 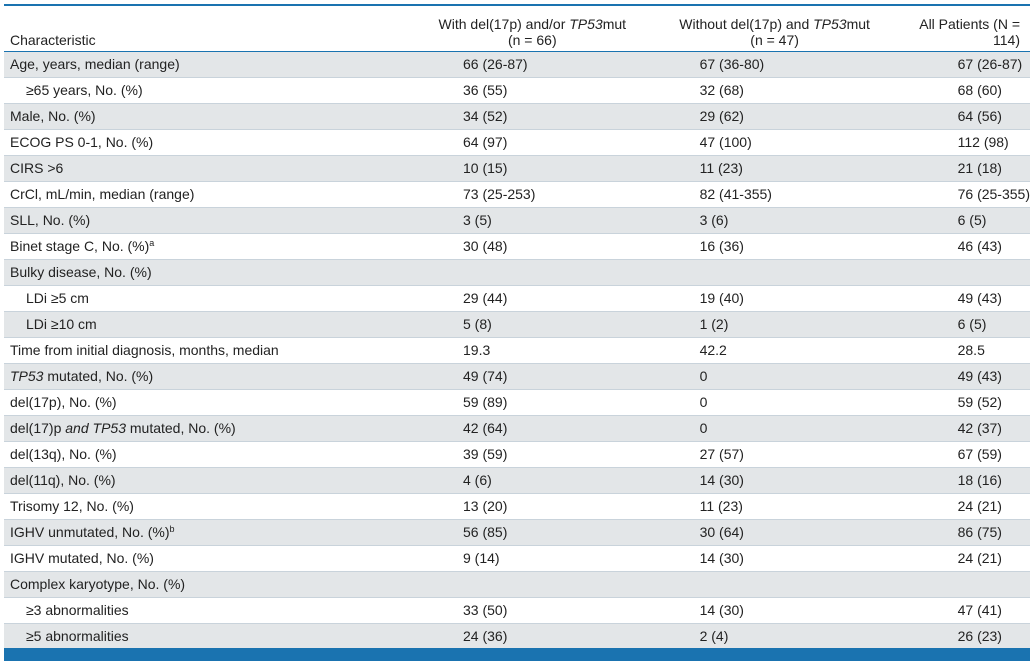 I want to click on table-row: LDi ≥5 cm 29 (44) 19 (40) 49 (43), so click(x=517, y=298).